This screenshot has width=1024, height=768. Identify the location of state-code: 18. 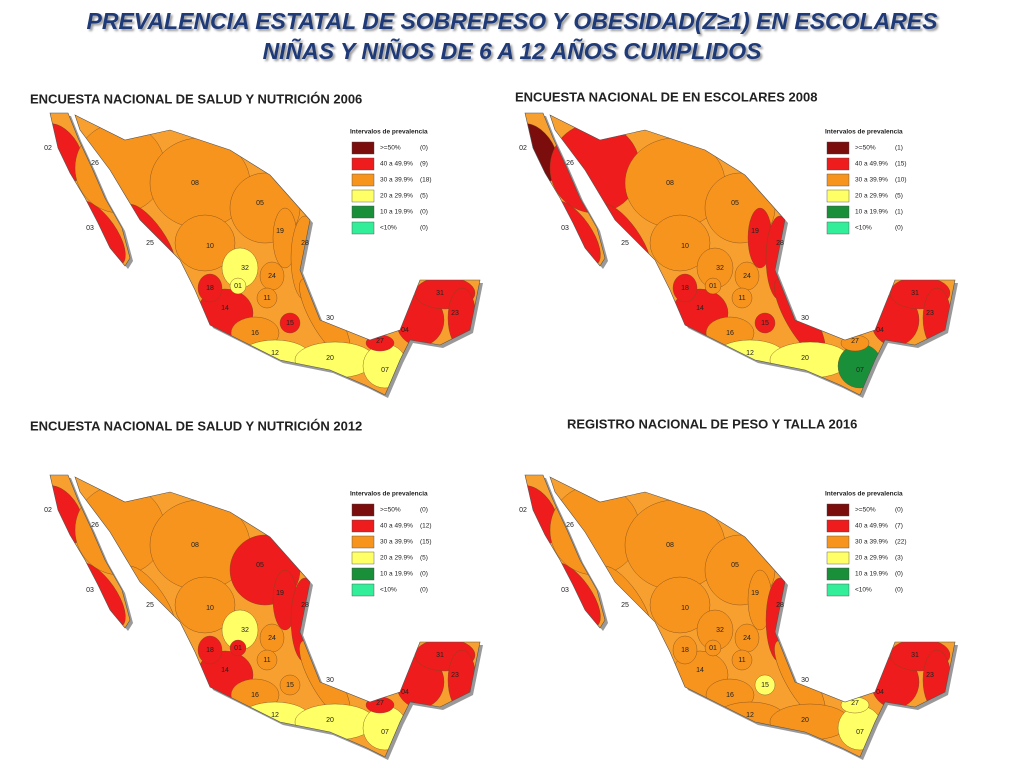
(685, 288).